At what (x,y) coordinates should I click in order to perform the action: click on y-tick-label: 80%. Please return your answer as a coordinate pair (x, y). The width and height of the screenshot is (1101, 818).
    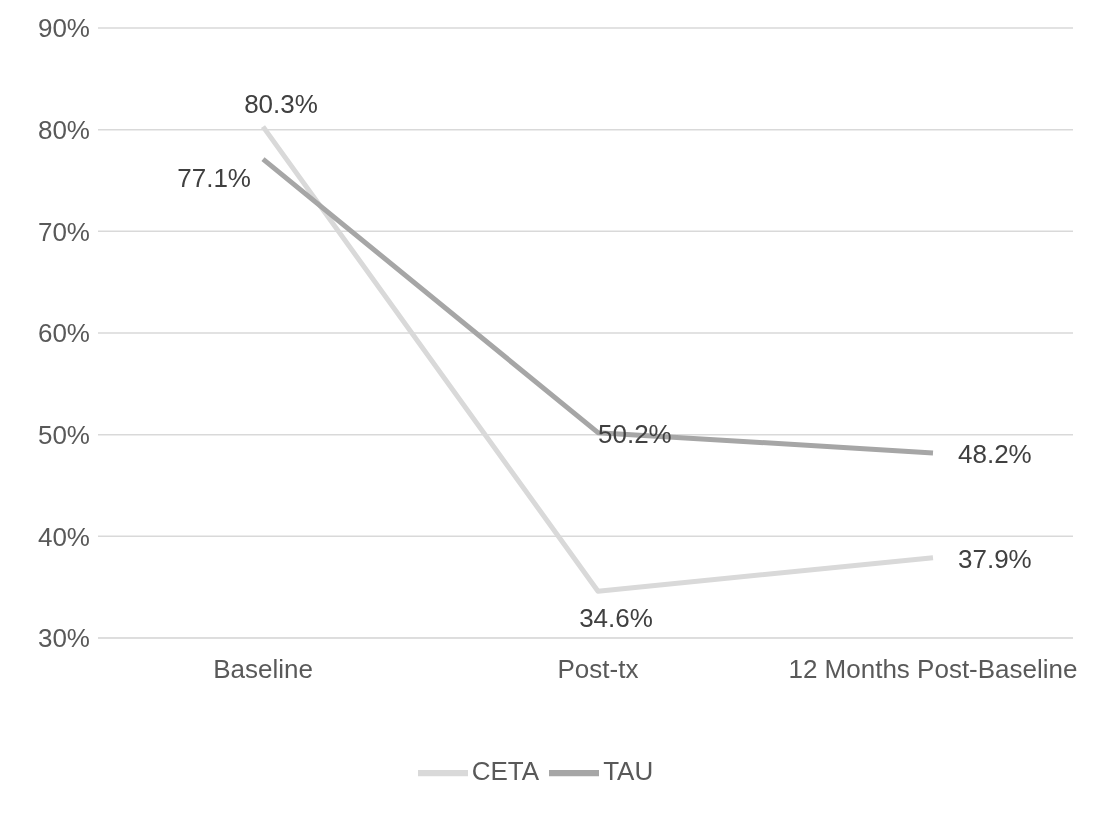
    Looking at the image, I should click on (63, 129).